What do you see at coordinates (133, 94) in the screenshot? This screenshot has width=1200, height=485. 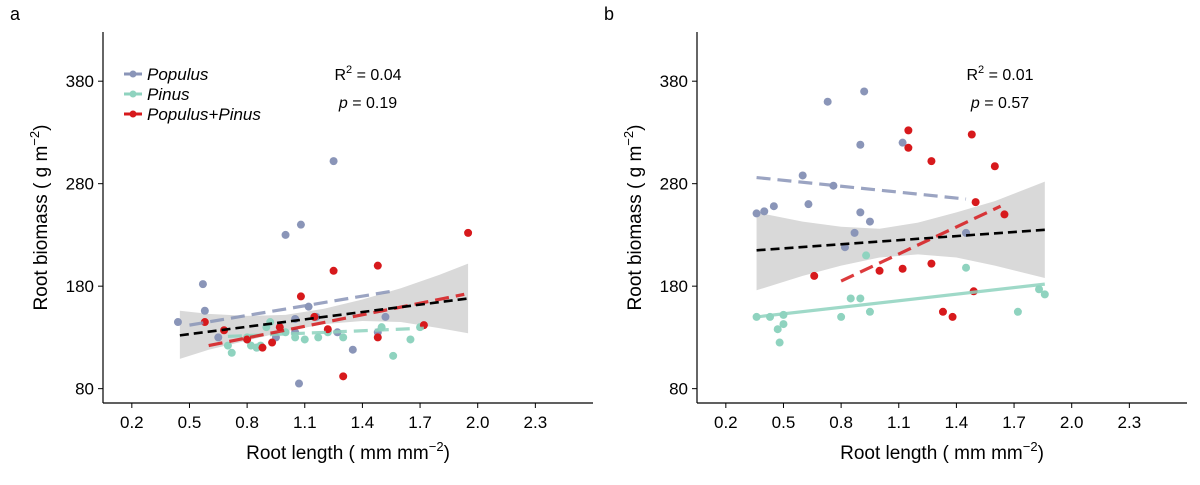 I see `legend-swatch-dot` at bounding box center [133, 94].